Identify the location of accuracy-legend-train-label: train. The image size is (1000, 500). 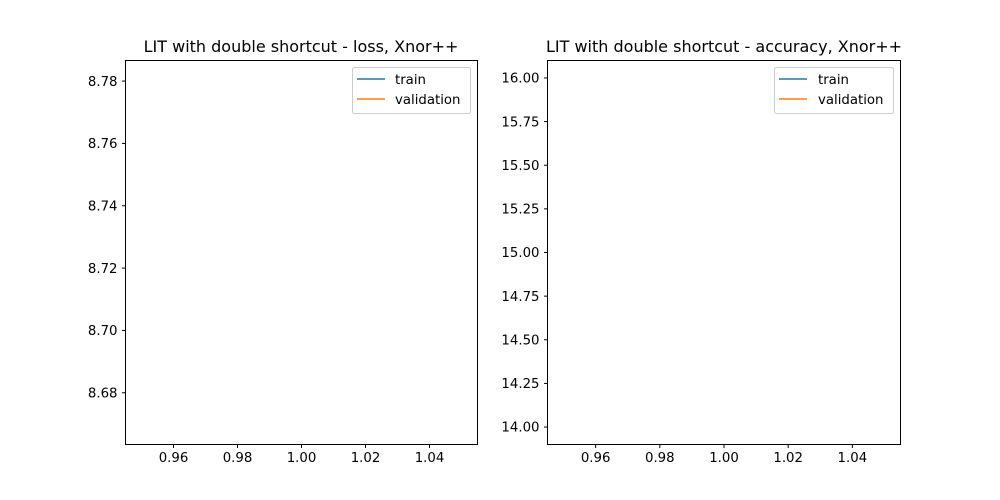
(833, 80).